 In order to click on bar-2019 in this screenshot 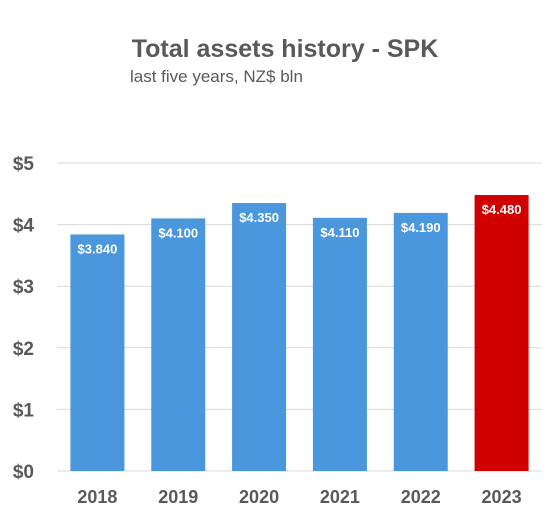, I will do `click(178, 344)`.